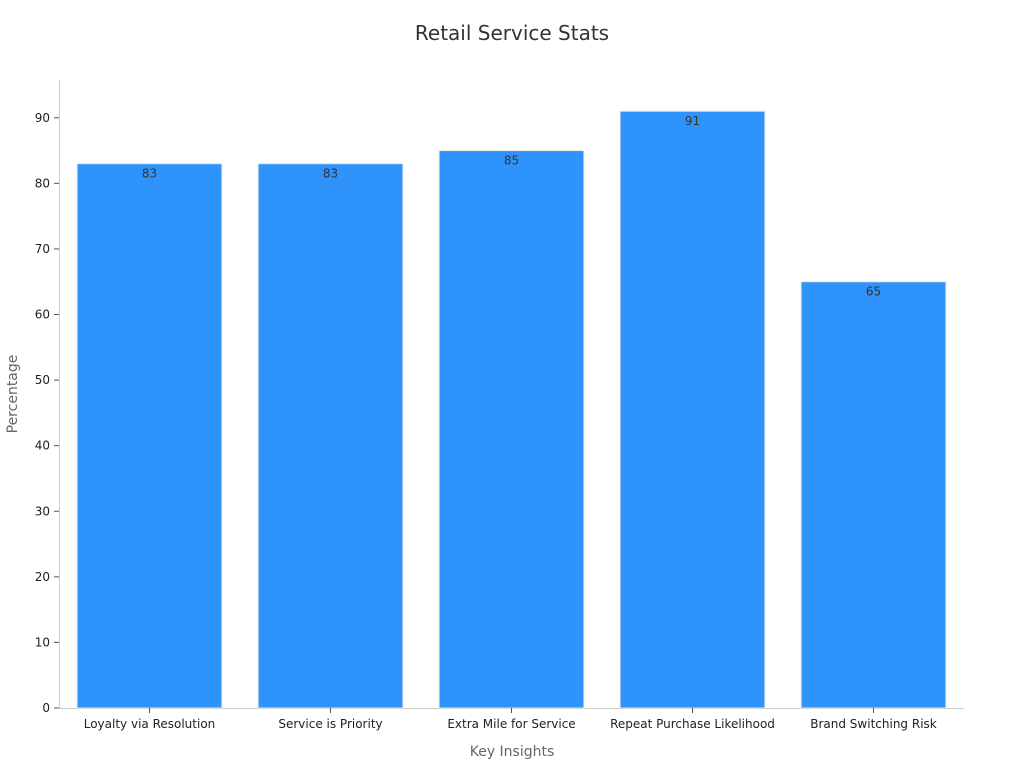 The image size is (1024, 768). I want to click on y-tick-label: 40, so click(42, 446).